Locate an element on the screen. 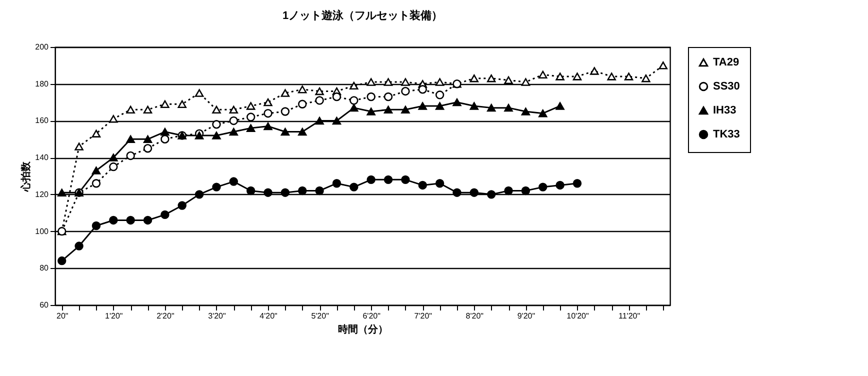  x-tick-label: 7'20" is located at coordinates (423, 316).